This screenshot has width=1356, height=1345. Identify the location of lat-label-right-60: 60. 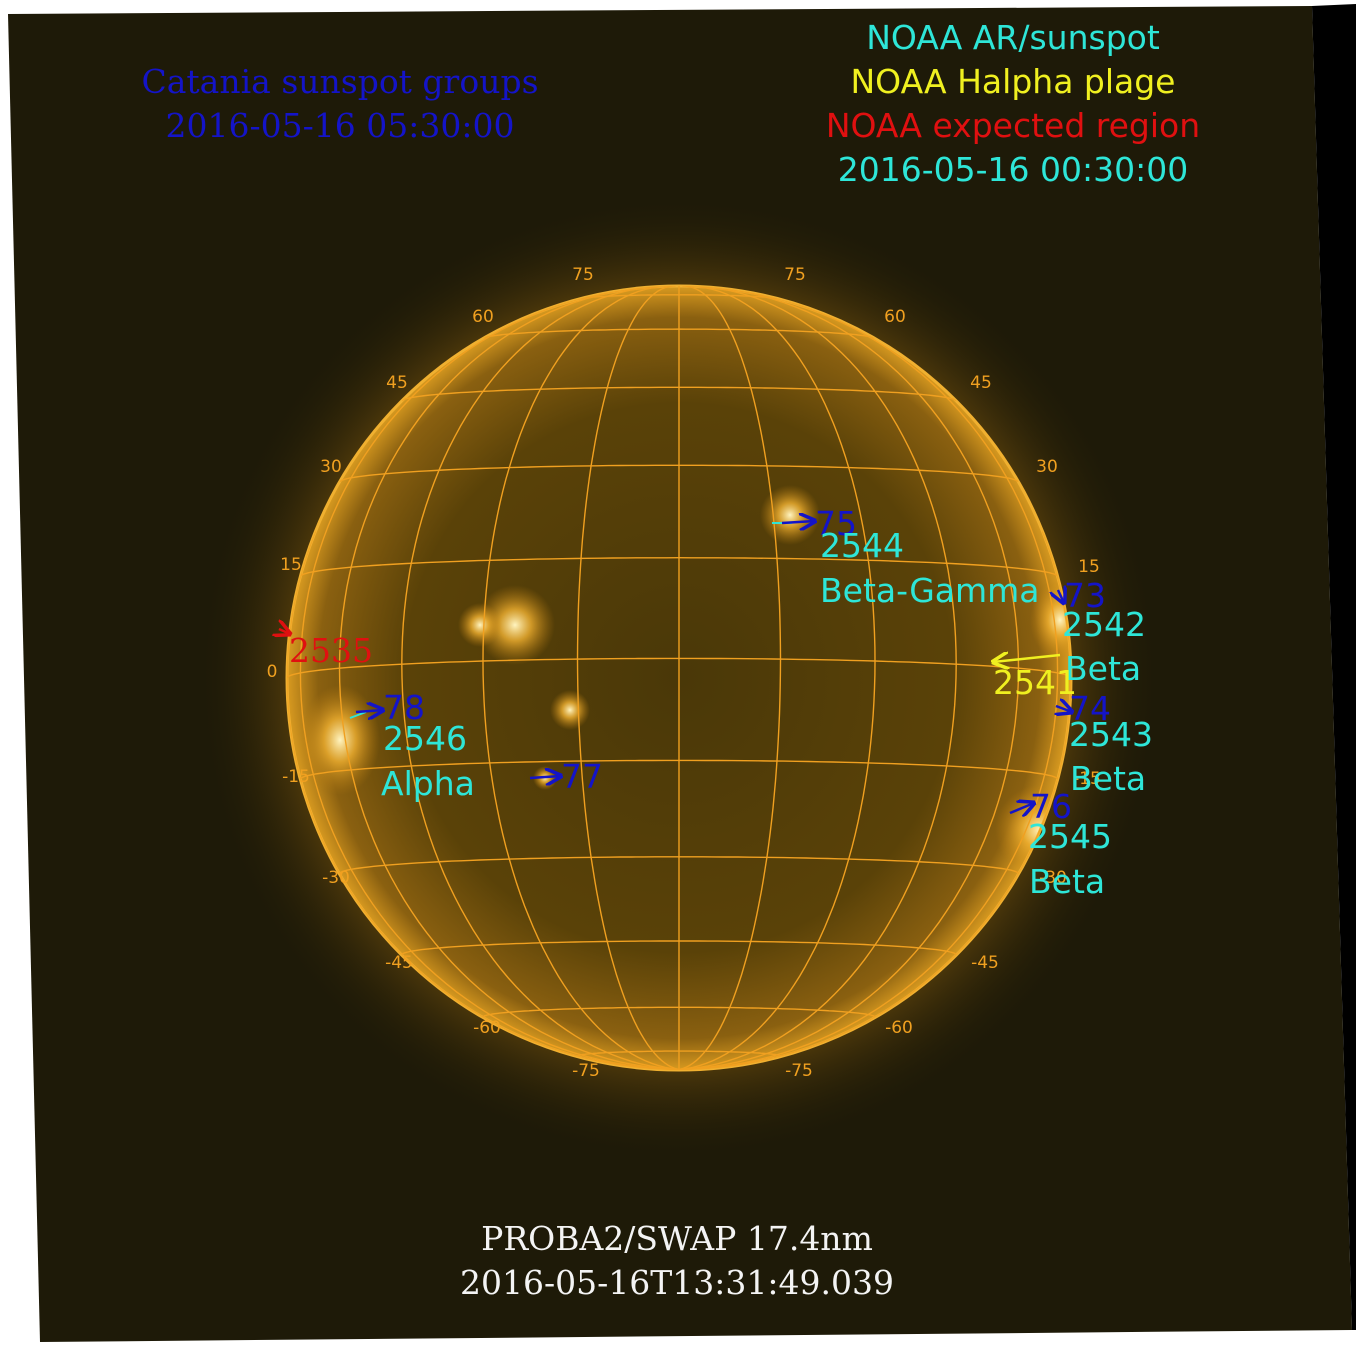
(895, 317).